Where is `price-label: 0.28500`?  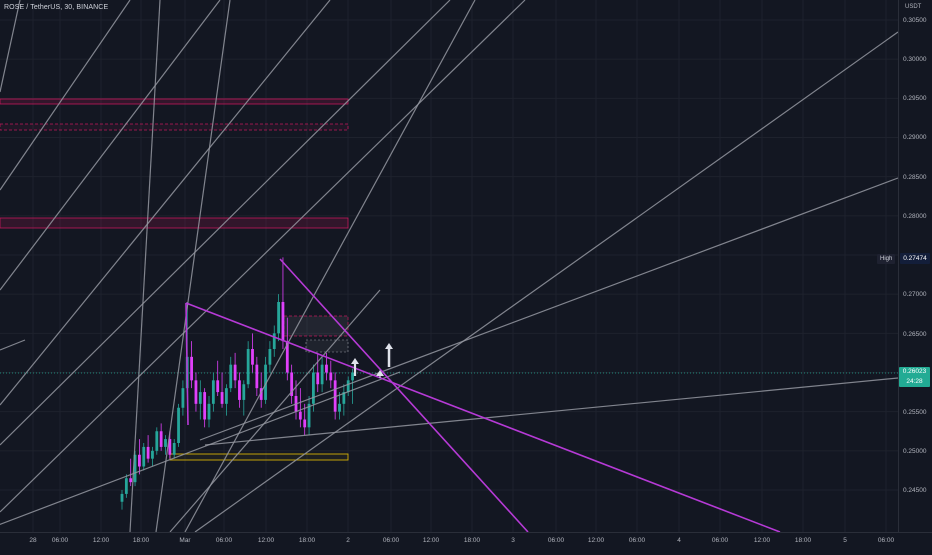 price-label: 0.28500 is located at coordinates (915, 177).